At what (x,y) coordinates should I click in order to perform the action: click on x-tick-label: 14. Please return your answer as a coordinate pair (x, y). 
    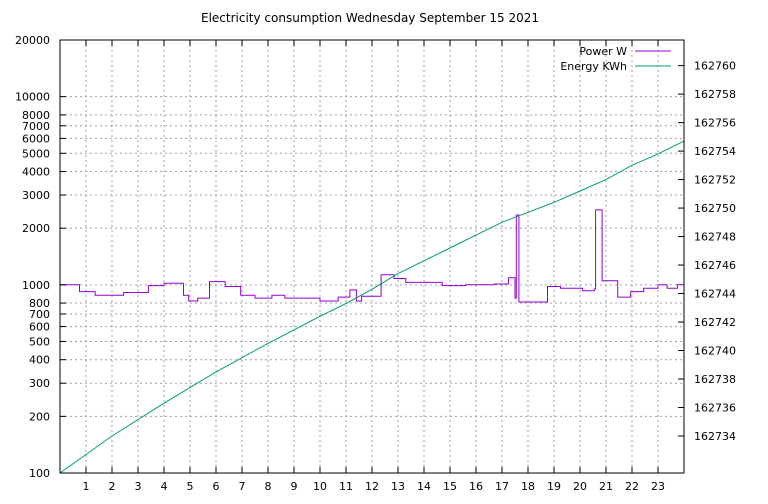
    Looking at the image, I should click on (424, 486).